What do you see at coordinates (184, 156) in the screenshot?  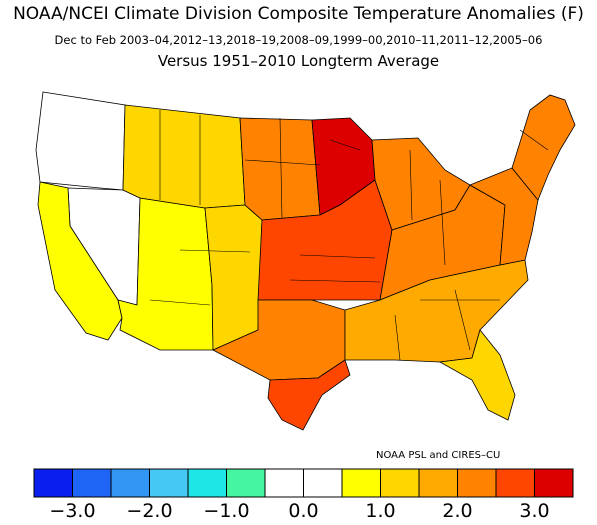 I see `region-northern-rockies` at bounding box center [184, 156].